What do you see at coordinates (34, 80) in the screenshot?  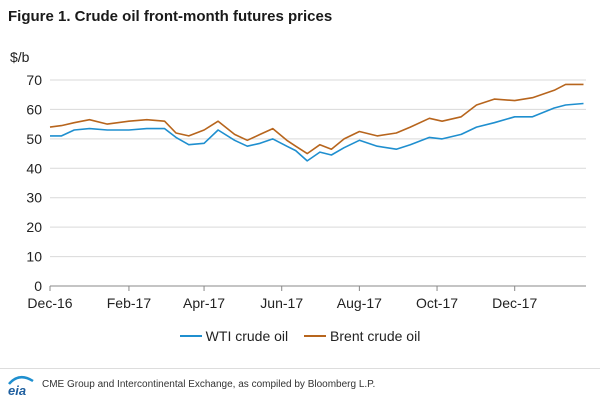 I see `y-tick-label-70: 70` at bounding box center [34, 80].